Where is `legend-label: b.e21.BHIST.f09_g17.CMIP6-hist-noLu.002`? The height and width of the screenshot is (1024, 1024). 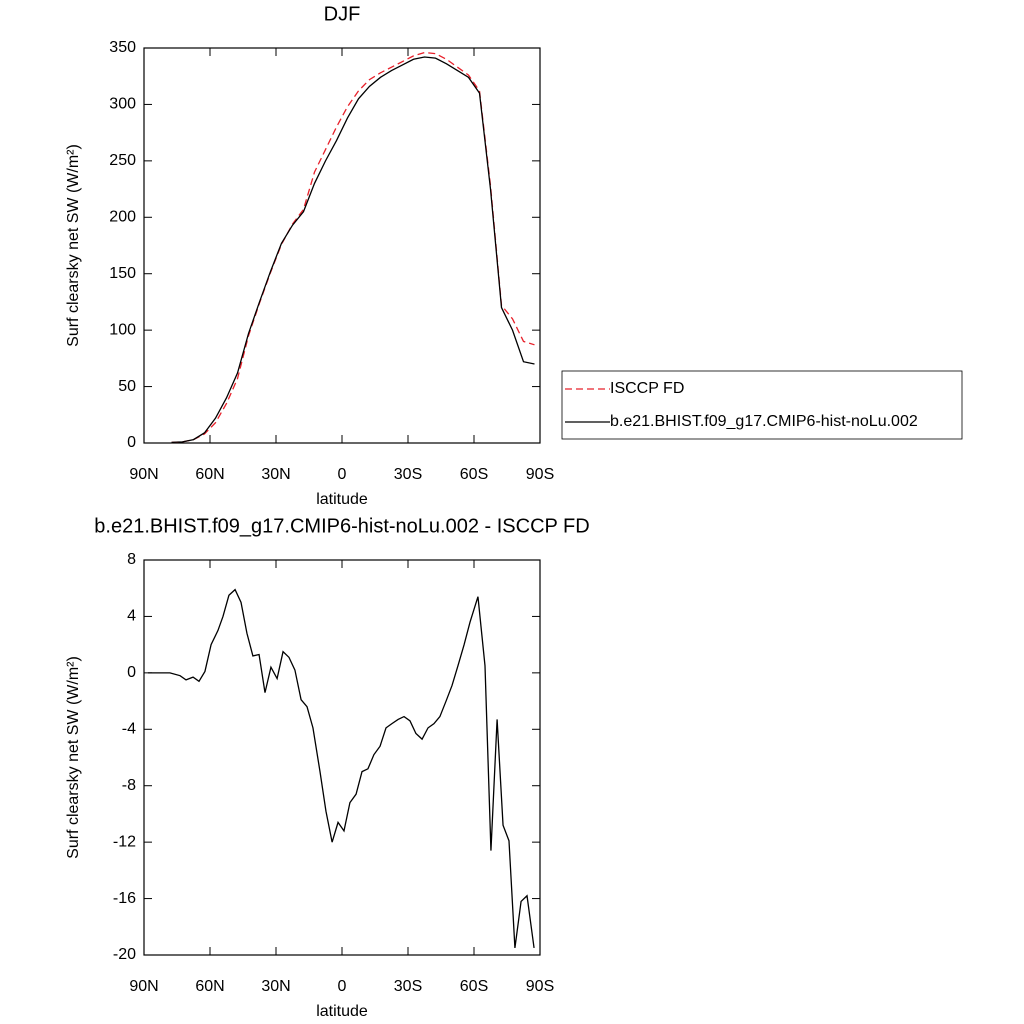 legend-label: b.e21.BHIST.f09_g17.CMIP6-hist-noLu.002 is located at coordinates (764, 421).